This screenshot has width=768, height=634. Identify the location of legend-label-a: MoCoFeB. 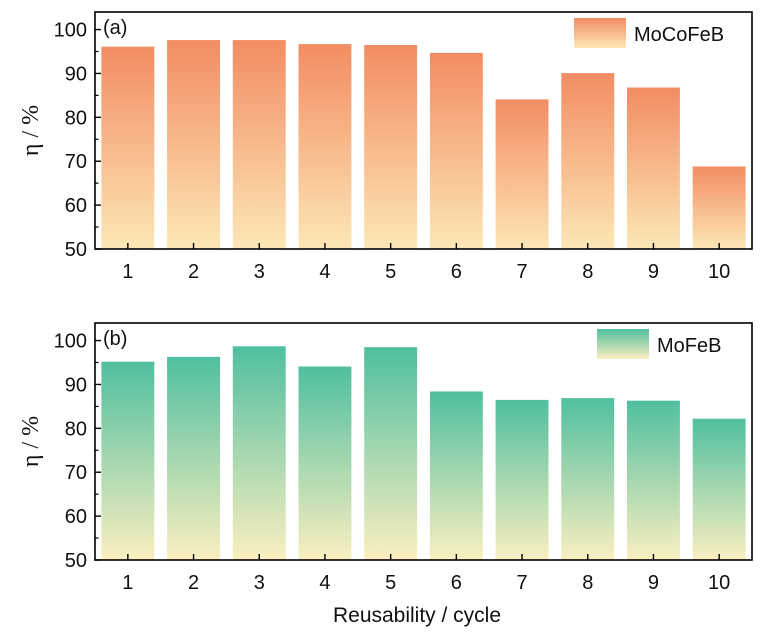
(679, 35).